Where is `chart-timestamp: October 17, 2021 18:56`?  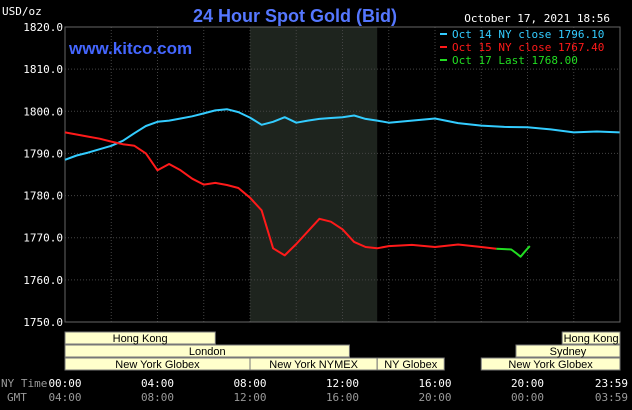
chart-timestamp: October 17, 2021 18:56 is located at coordinates (537, 18).